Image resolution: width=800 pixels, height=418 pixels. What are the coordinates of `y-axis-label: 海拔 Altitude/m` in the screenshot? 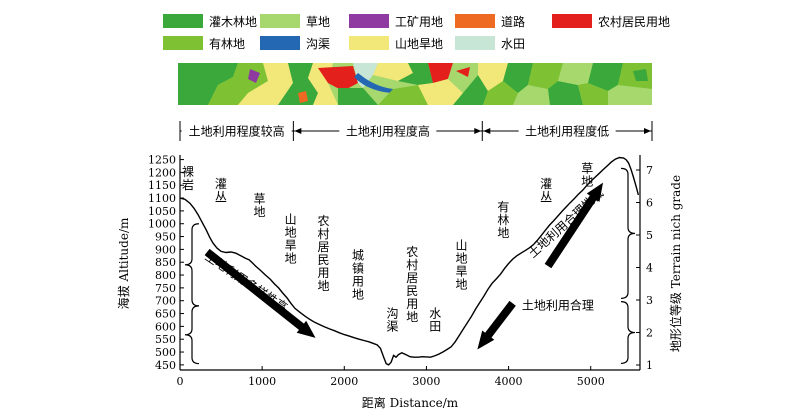 It's located at (123, 263).